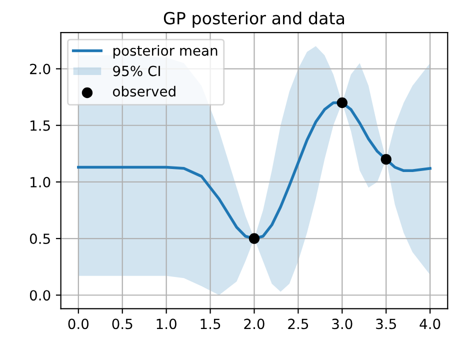 The image size is (454, 343). Describe the element at coordinates (298, 324) in the screenshot. I see `x-tick-label: 2.5` at that location.